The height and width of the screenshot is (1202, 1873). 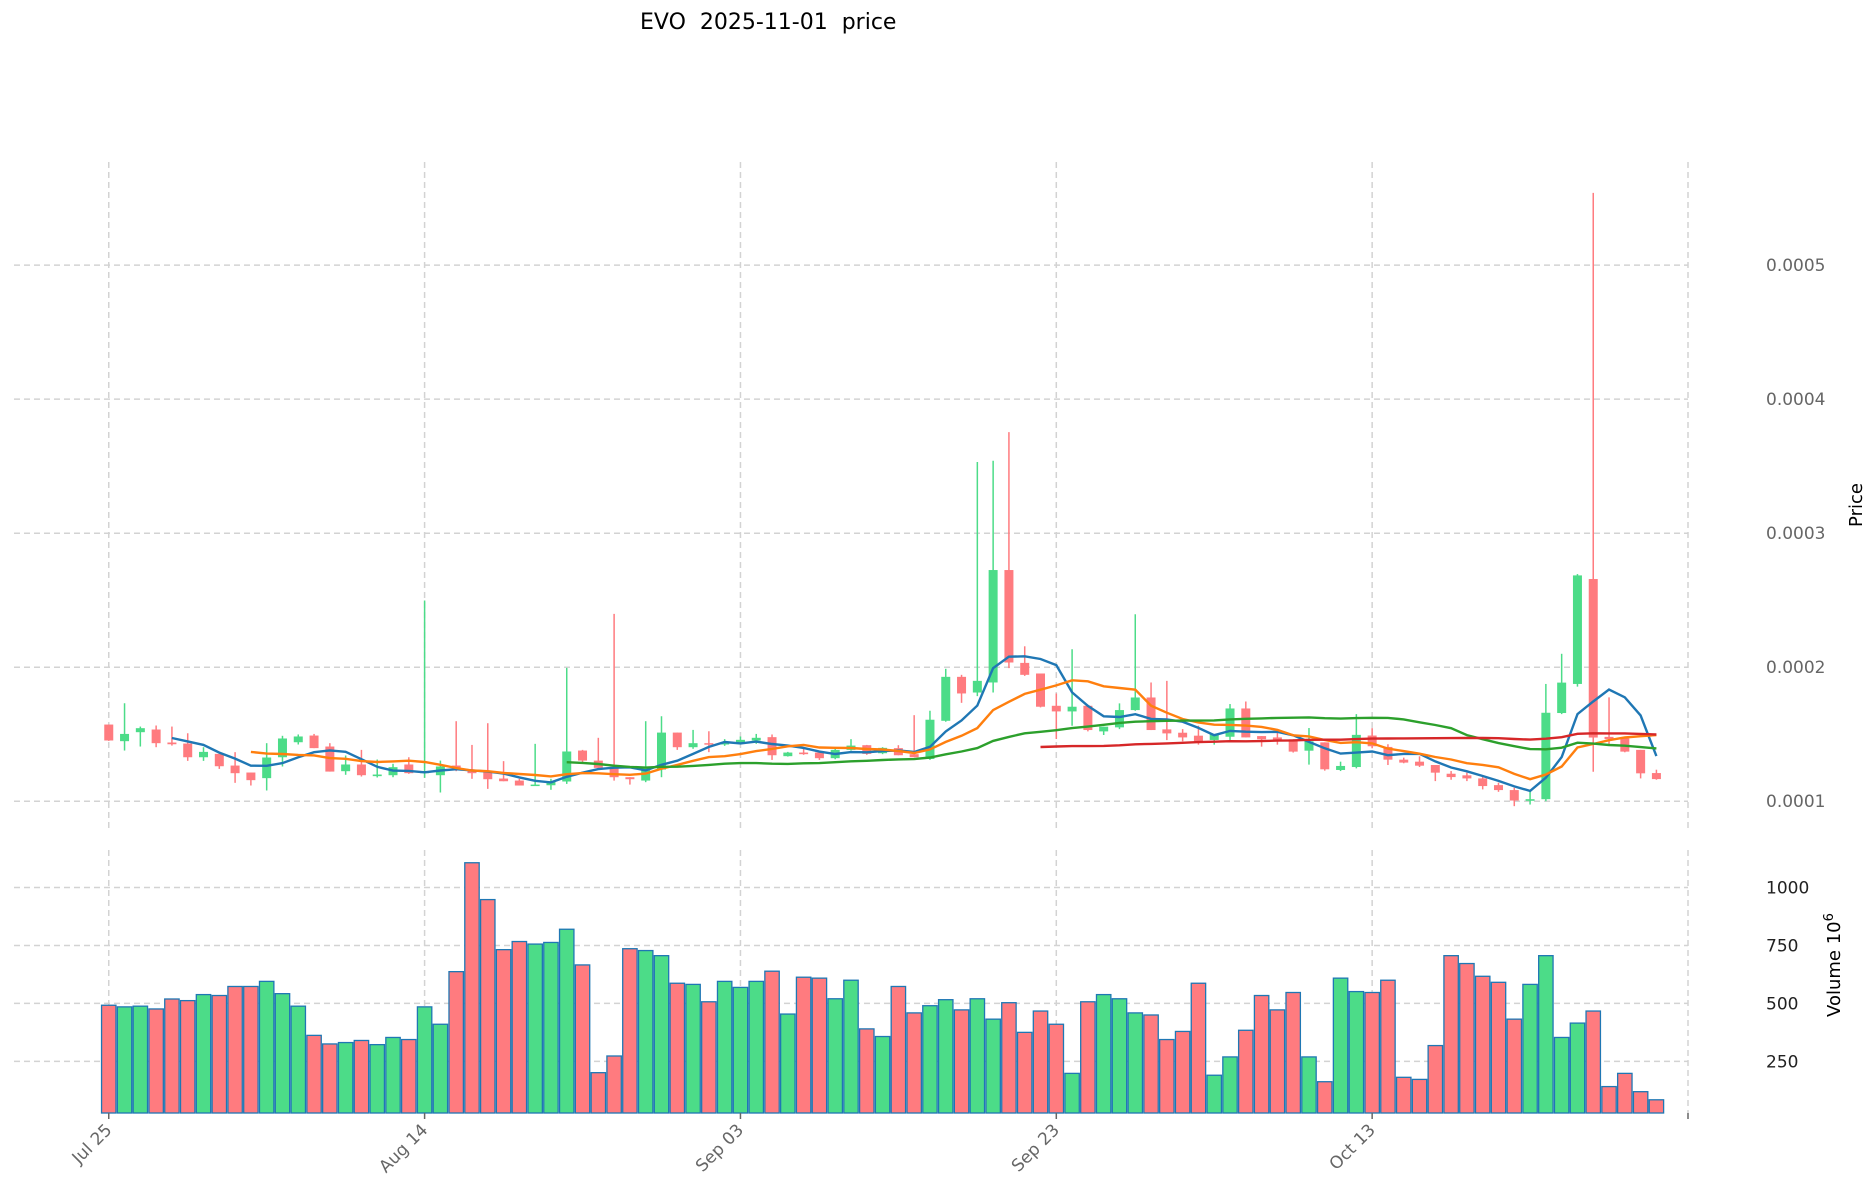 What do you see at coordinates (1348, 740) in the screenshot?
I see `moving-average-60-line` at bounding box center [1348, 740].